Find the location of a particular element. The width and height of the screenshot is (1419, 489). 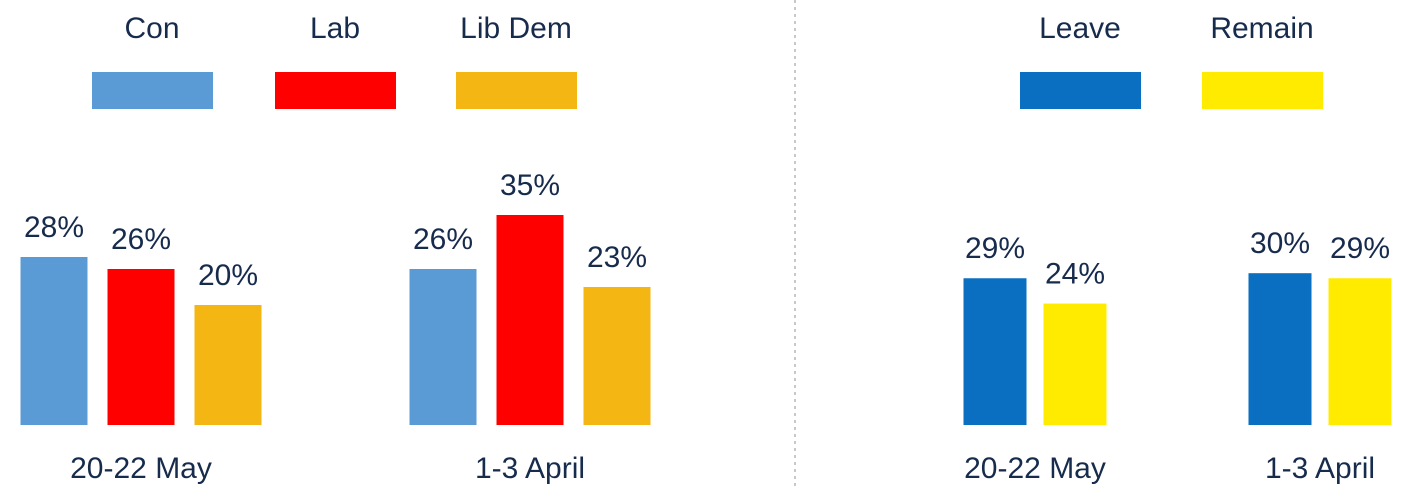

value-label: 35% is located at coordinates (530, 185).